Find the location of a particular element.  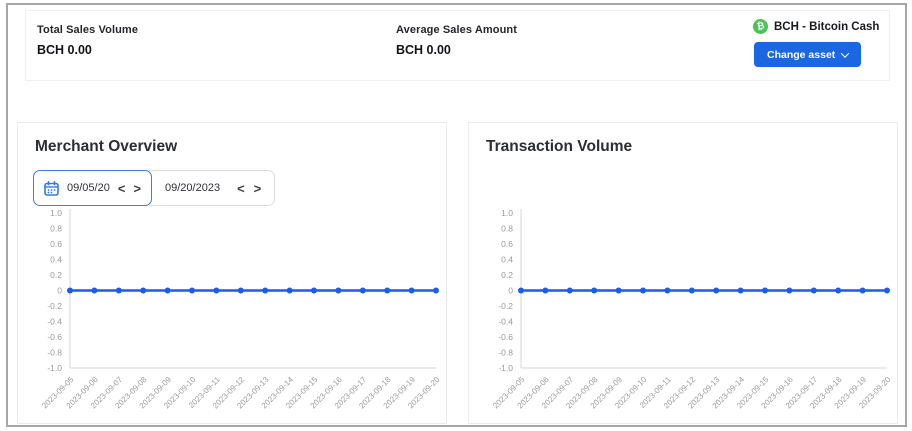

change-asset-button: Change asset is located at coordinates (808, 54).